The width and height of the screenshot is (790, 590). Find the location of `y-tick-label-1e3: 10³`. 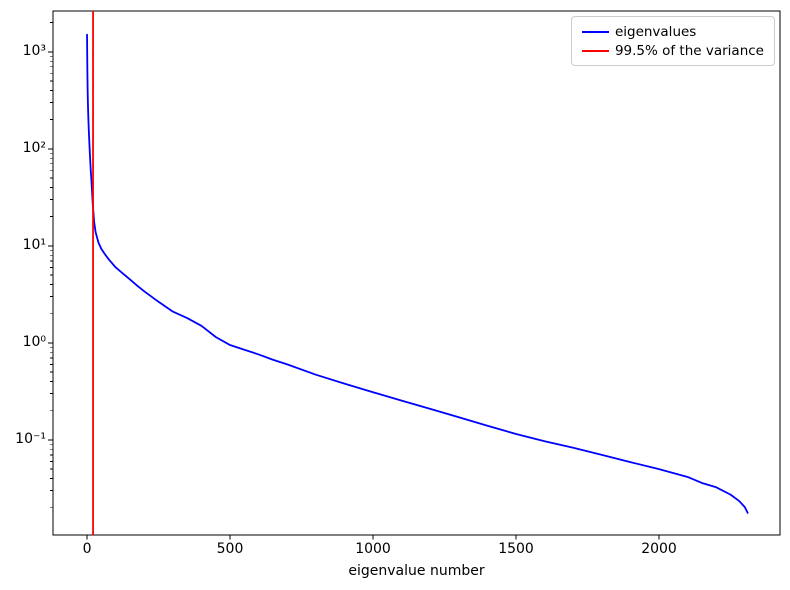

y-tick-label-1e3: 10³ is located at coordinates (34, 50).